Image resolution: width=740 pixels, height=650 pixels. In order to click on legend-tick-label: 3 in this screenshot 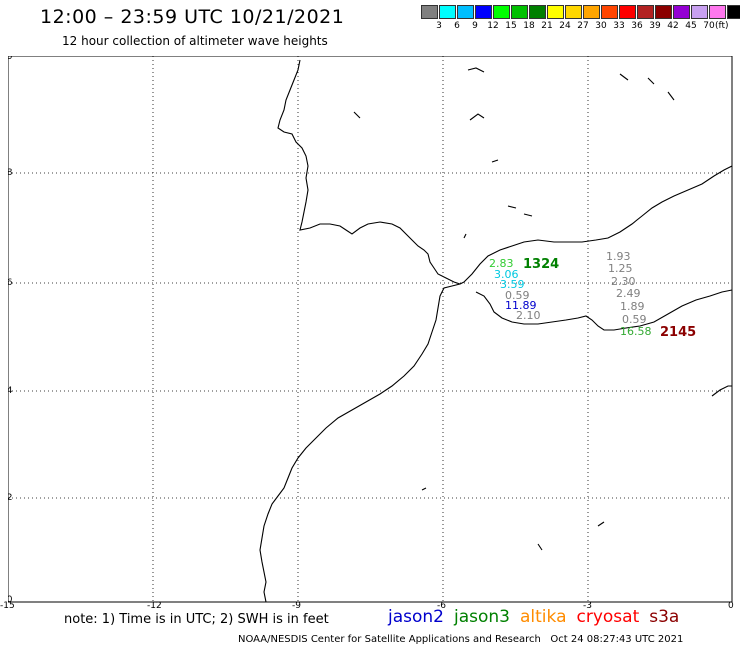, I will do `click(439, 26)`.